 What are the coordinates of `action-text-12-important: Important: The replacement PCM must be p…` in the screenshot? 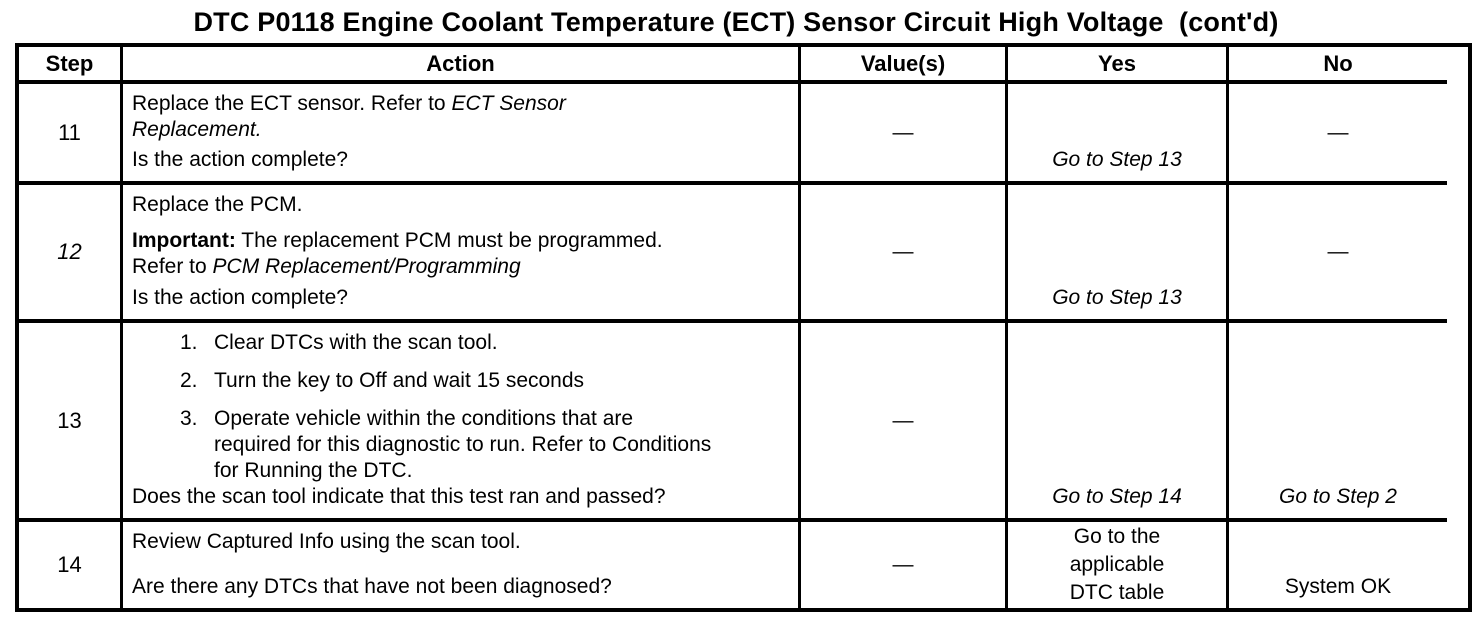 It's located at (460, 254).